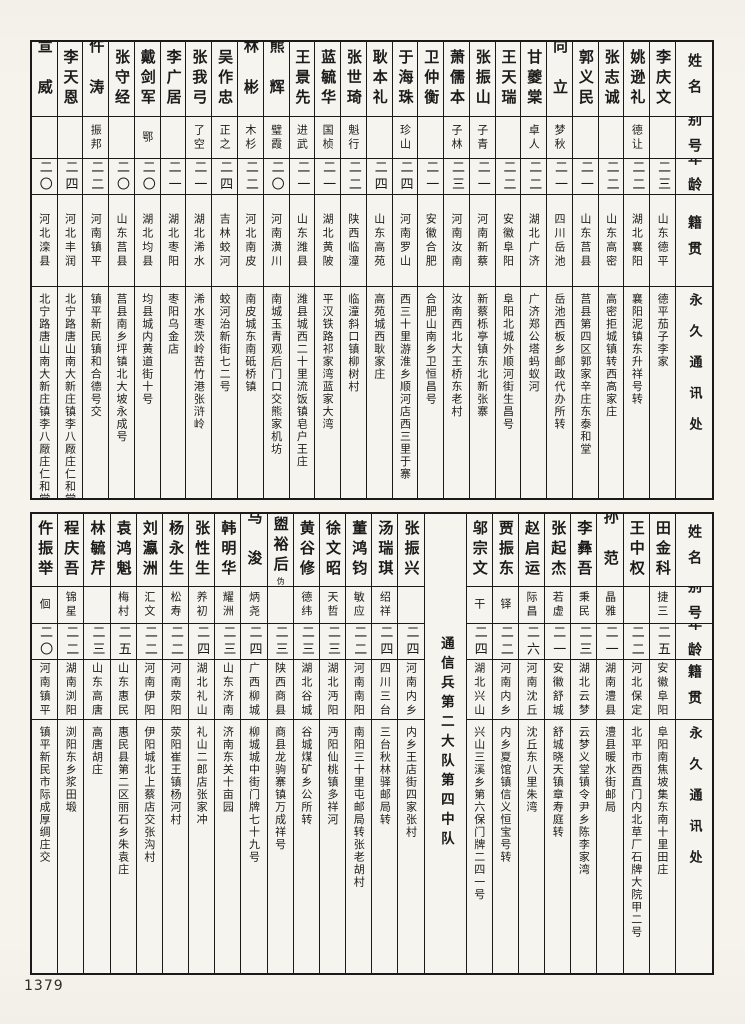 The width and height of the screenshot is (745, 1024). What do you see at coordinates (199, 177) in the screenshot?
I see `person-age-cell: 二一` at bounding box center [199, 177].